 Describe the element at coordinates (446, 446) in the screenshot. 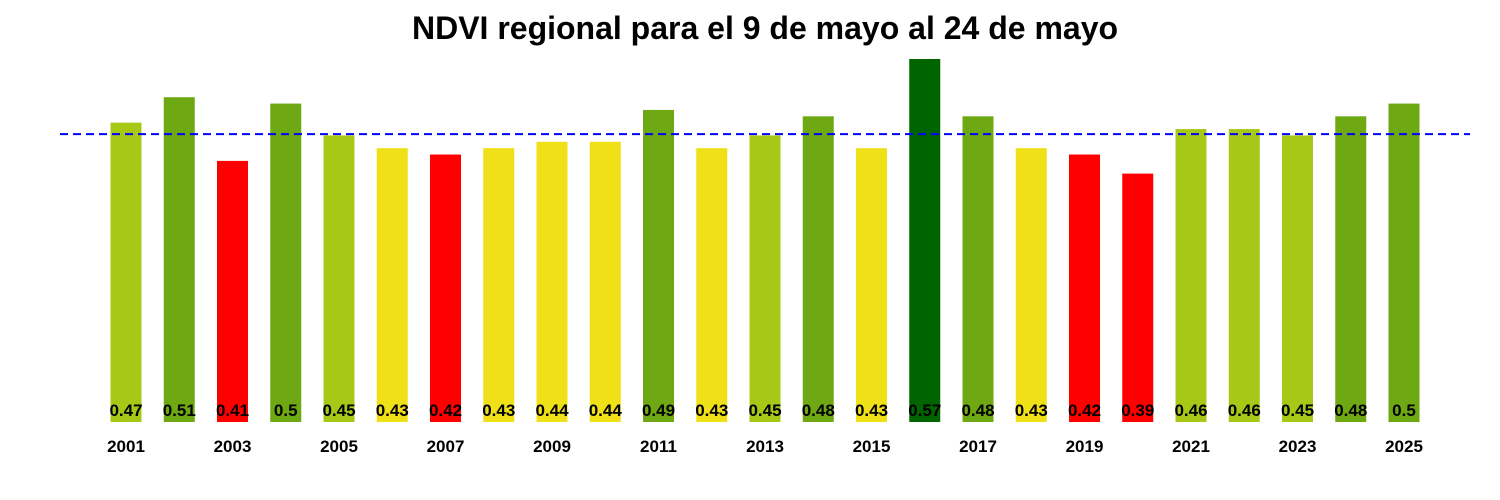

I see `x-tick-label-2007: 2007` at that location.